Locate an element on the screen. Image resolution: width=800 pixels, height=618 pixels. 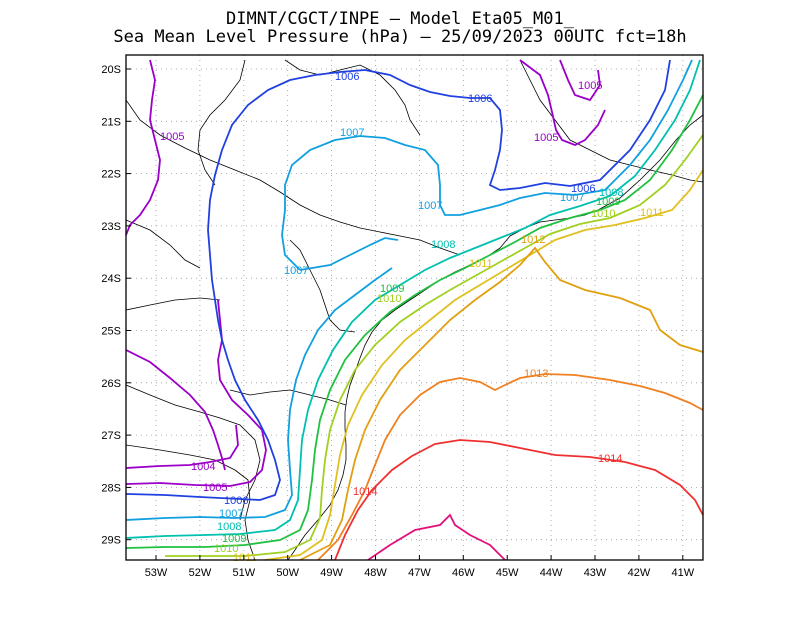
contour-label: 1004 is located at coordinates (203, 467).